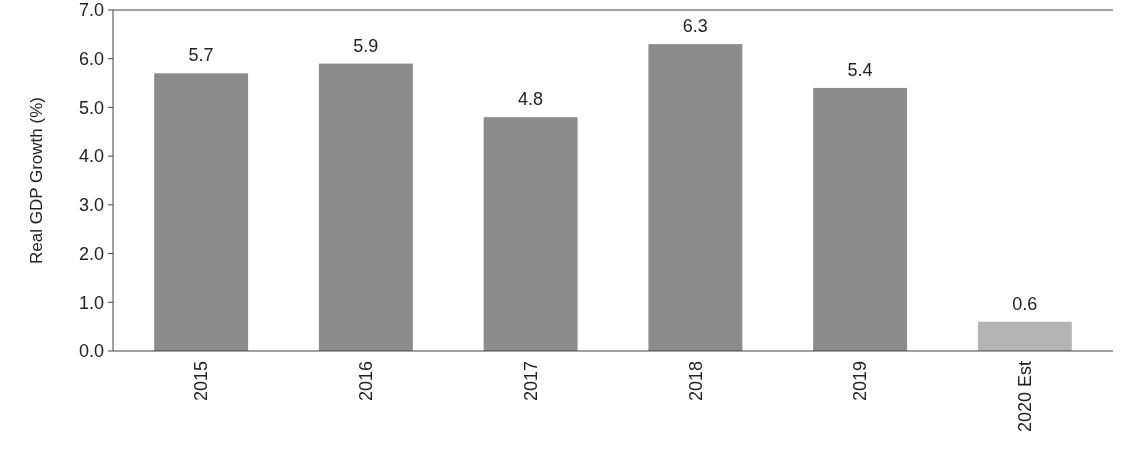  I want to click on data-label: 6.3, so click(695, 26).